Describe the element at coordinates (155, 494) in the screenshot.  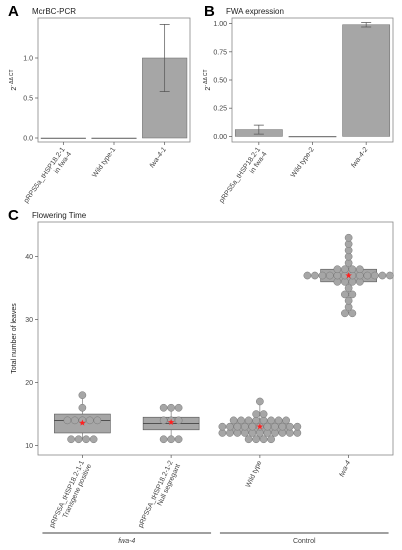
I see `x-tick-label-line: pRPS5A_tHSP18.2-1-2` at that location.